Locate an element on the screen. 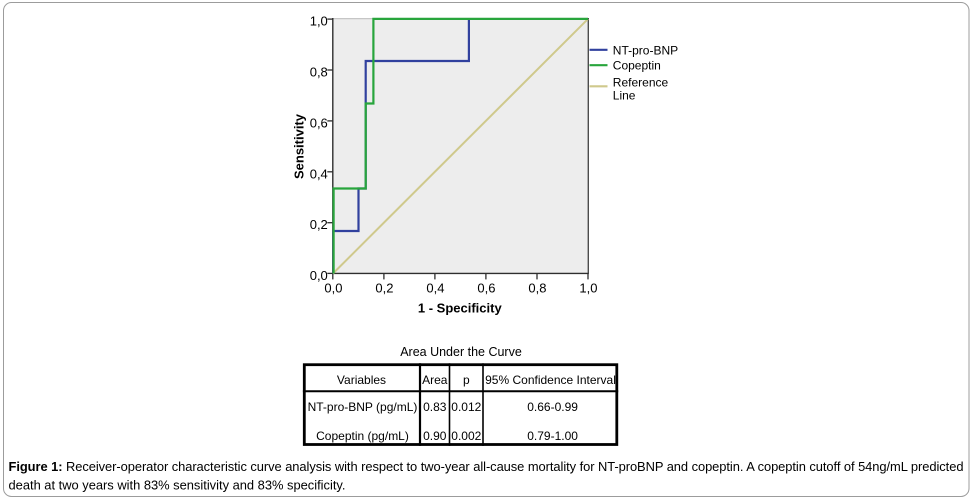  svg-text: Reference is located at coordinates (641, 83).